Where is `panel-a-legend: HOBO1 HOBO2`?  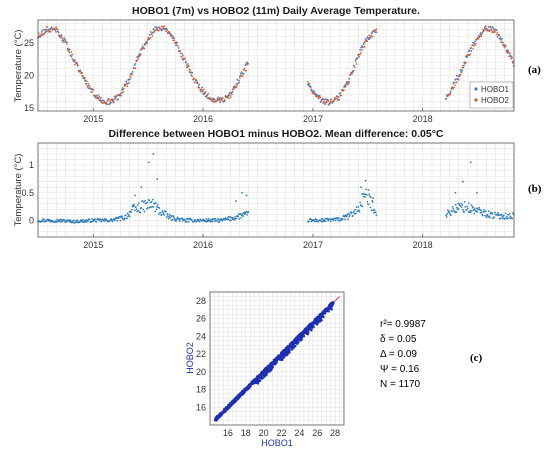 panel-a-legend: HOBO1 HOBO2 is located at coordinates (491, 95).